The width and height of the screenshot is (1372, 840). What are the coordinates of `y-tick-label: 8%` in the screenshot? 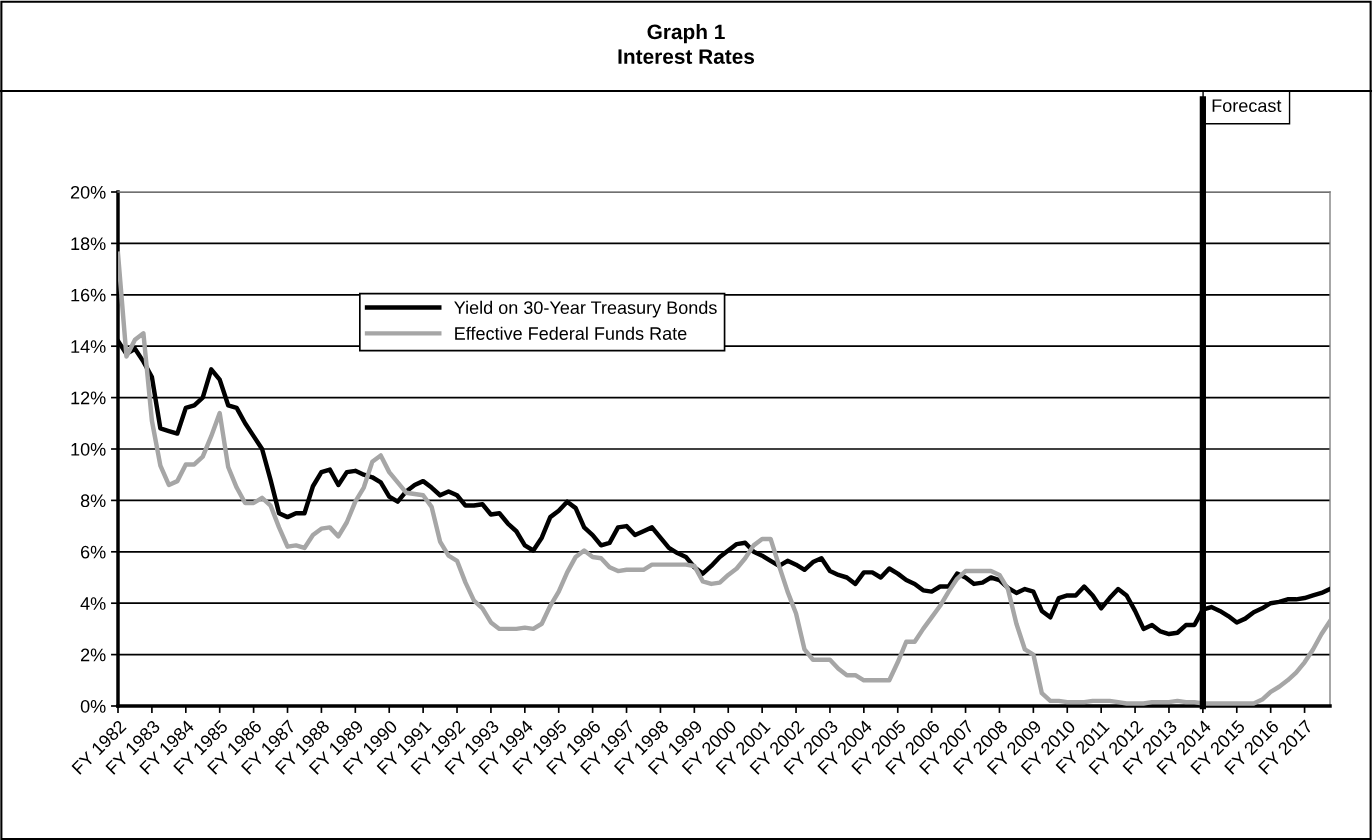 It's located at (93, 501).